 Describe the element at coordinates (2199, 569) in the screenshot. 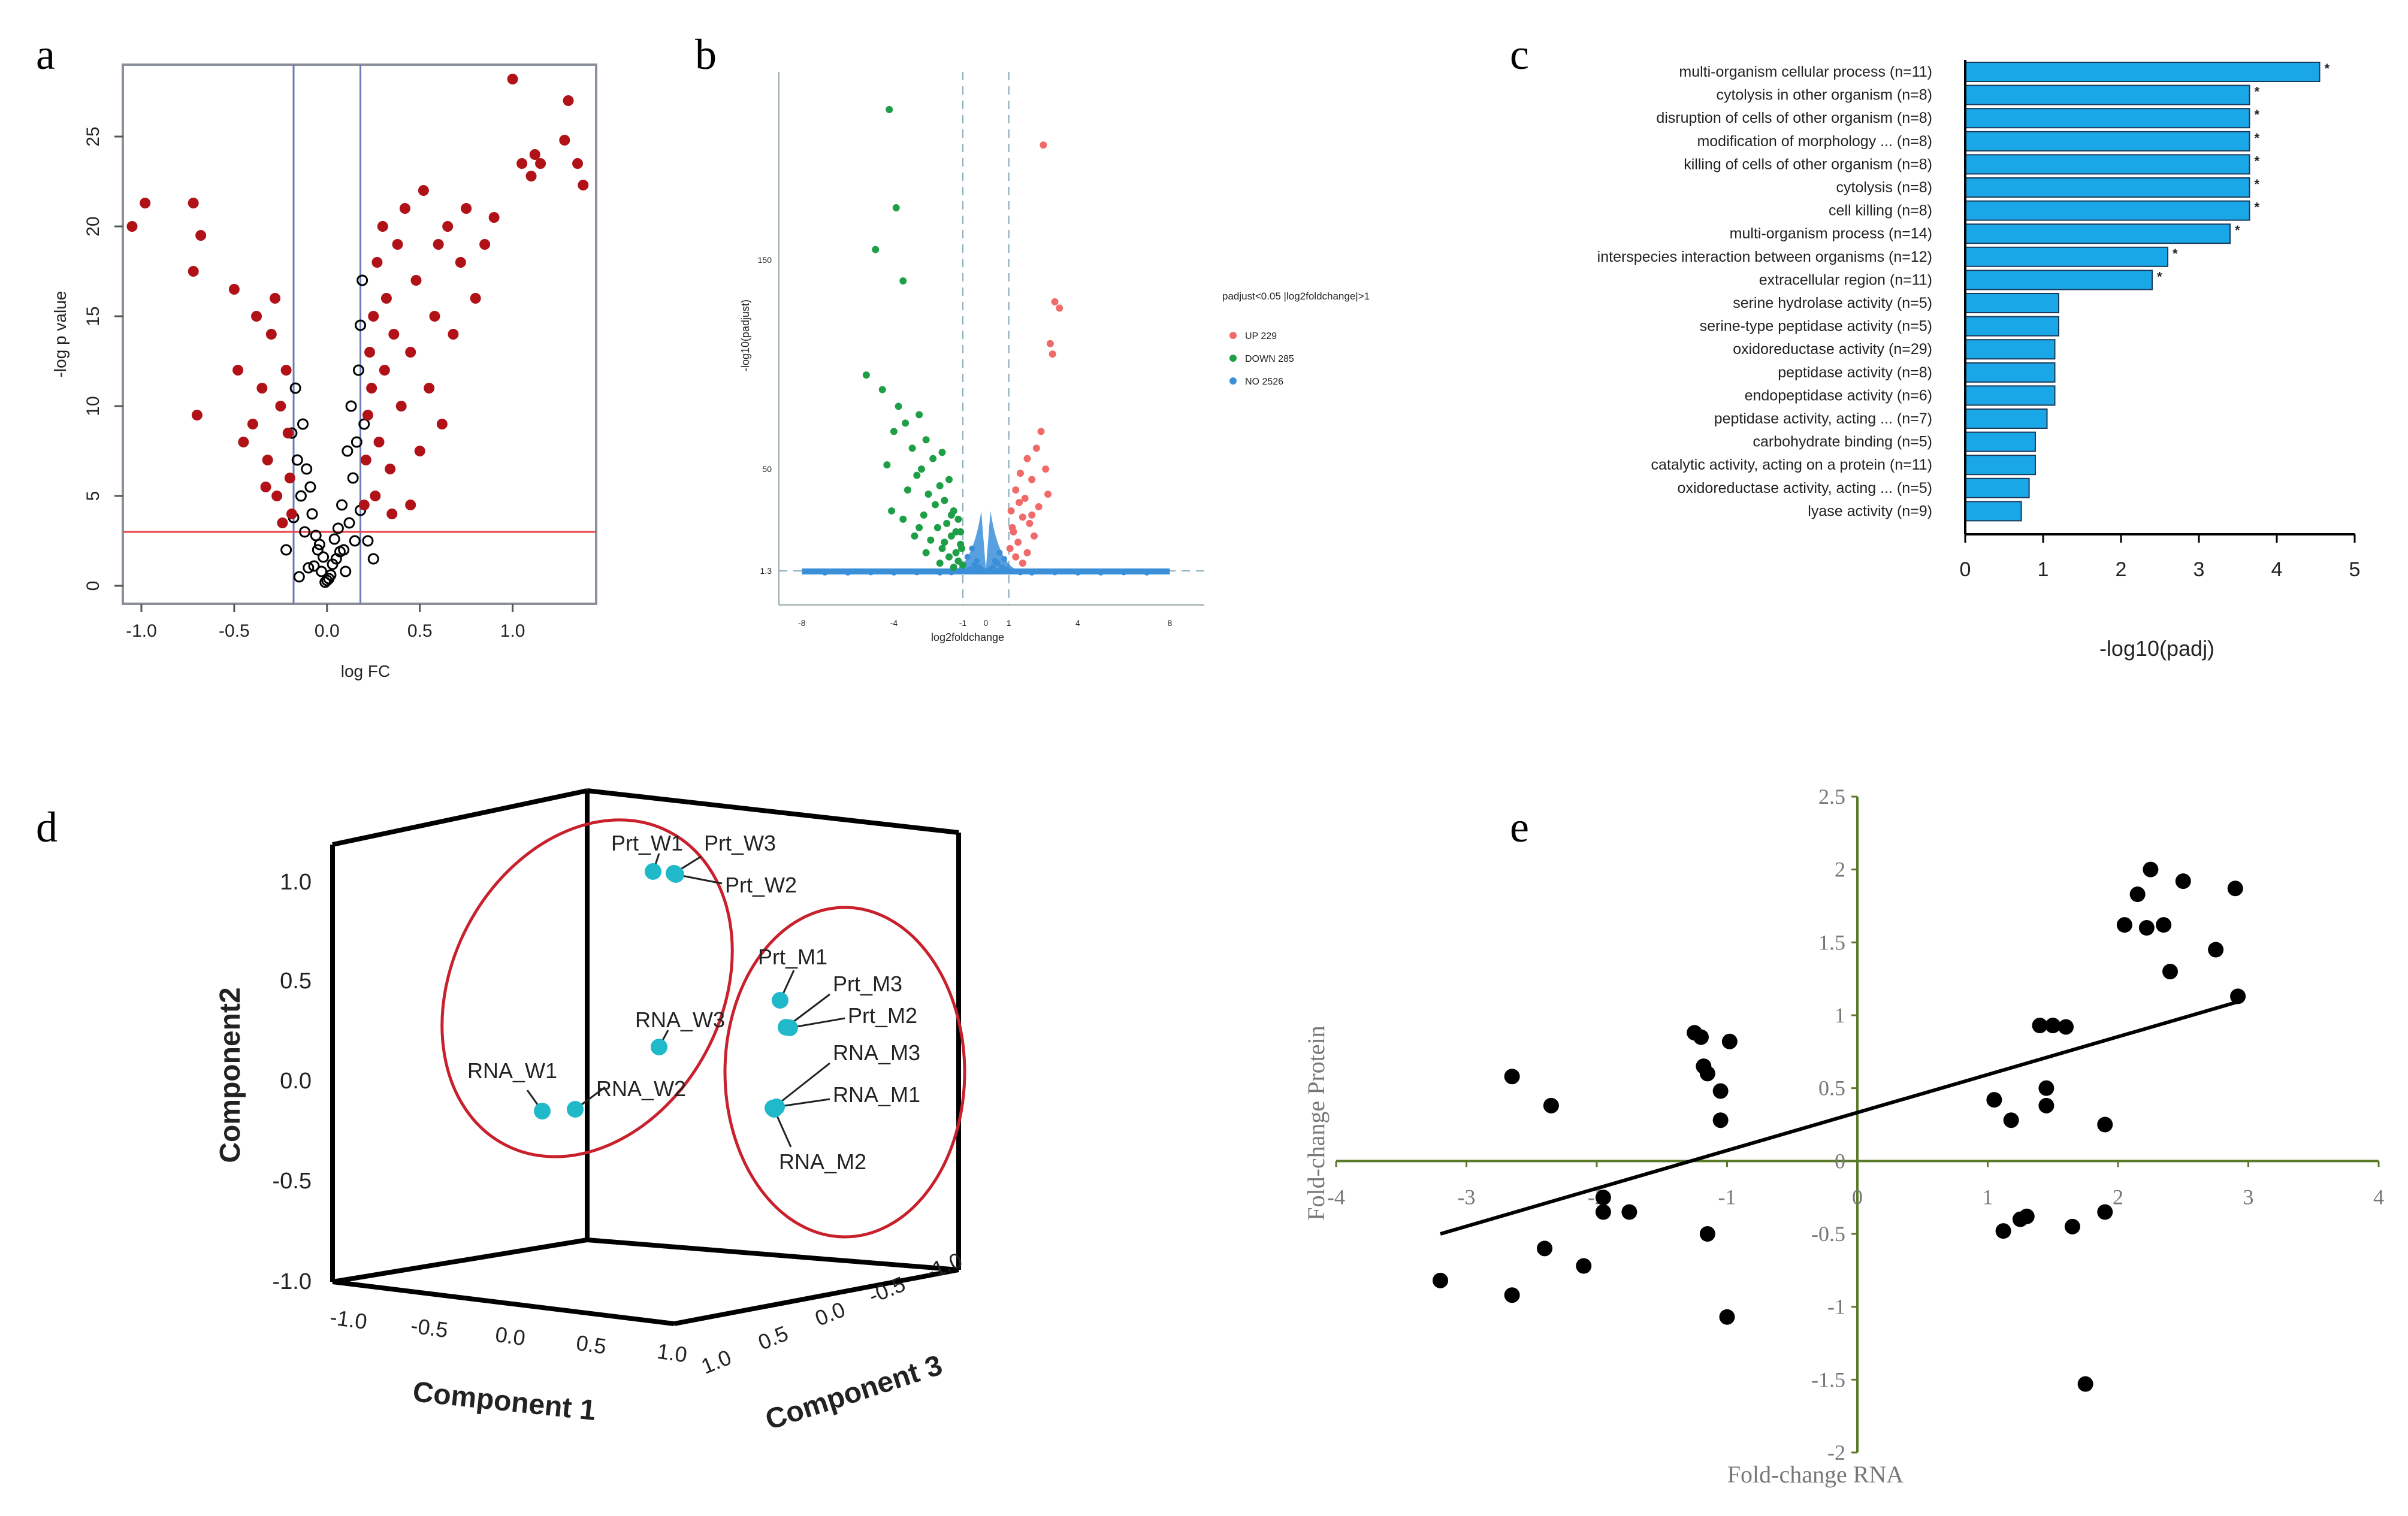

I see `x-tick-label: 3` at that location.